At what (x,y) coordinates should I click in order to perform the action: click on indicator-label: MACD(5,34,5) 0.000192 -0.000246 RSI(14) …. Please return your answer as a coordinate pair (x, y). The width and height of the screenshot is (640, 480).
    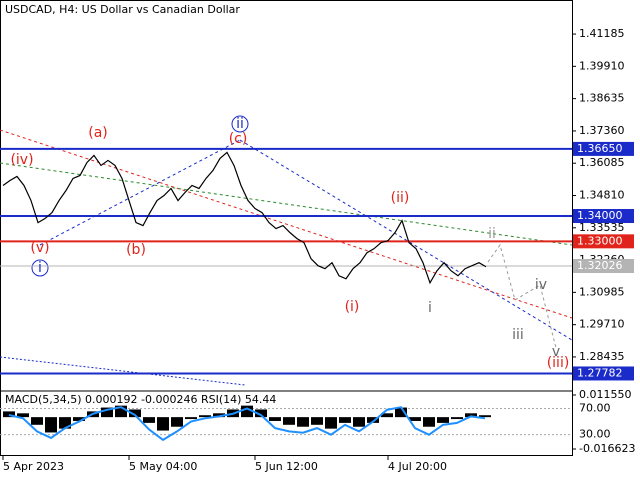
    Looking at the image, I should click on (140, 399).